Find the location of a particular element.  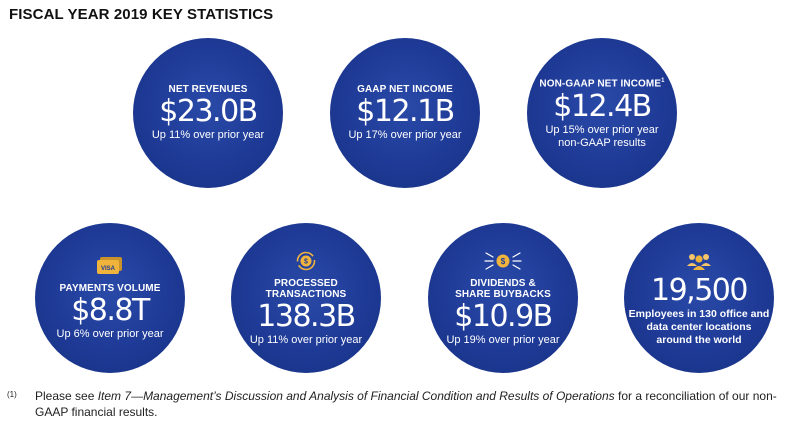

coin-burst-icon: $ is located at coordinates (503, 260).